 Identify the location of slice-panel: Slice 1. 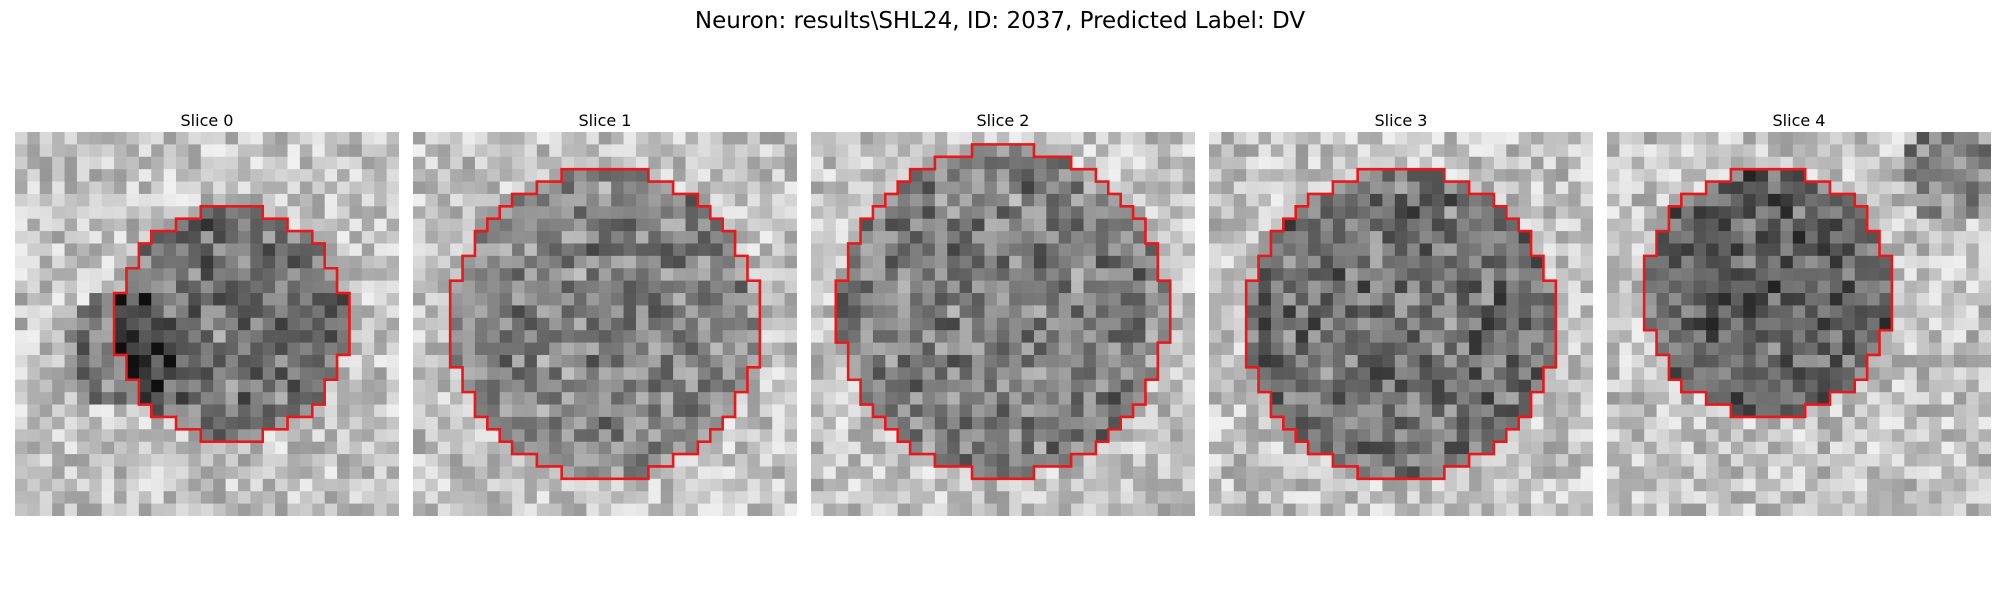
(605, 313).